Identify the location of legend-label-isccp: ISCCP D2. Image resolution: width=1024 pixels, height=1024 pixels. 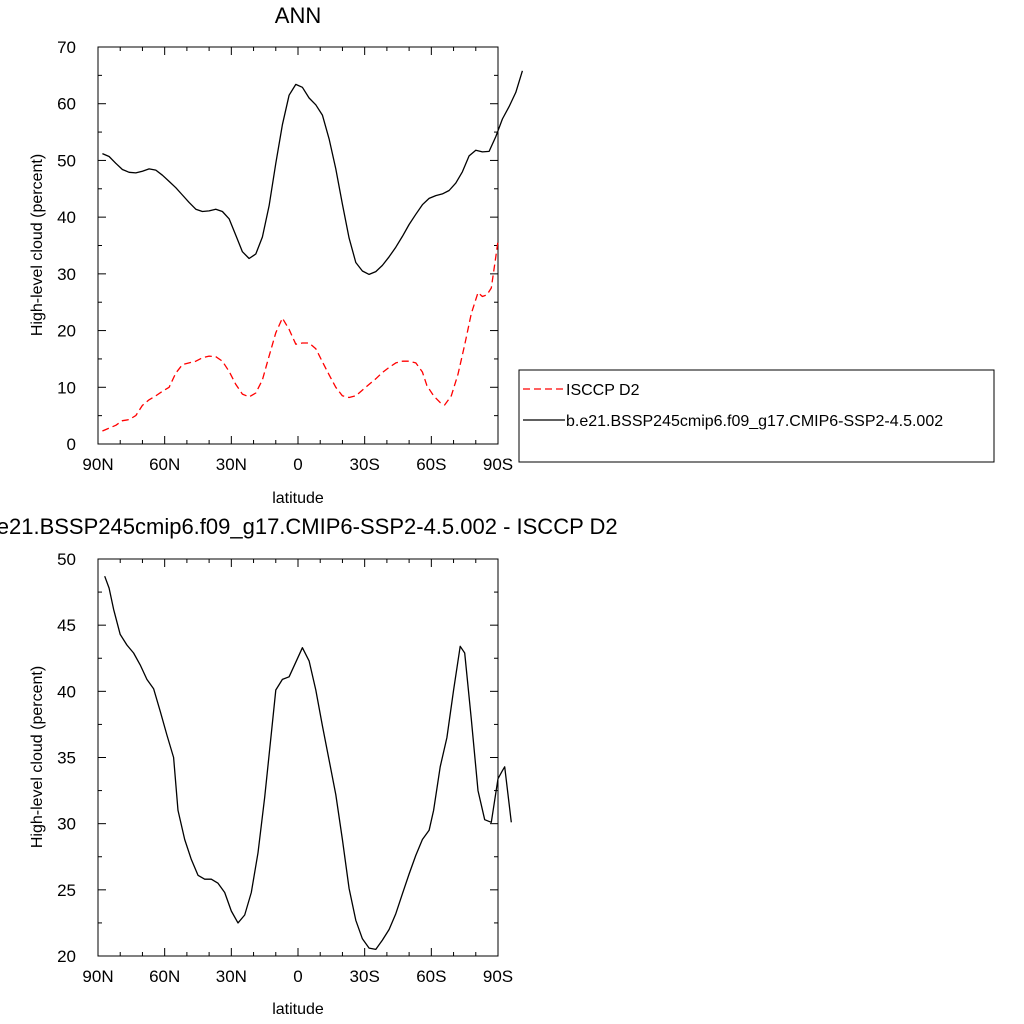
(603, 390).